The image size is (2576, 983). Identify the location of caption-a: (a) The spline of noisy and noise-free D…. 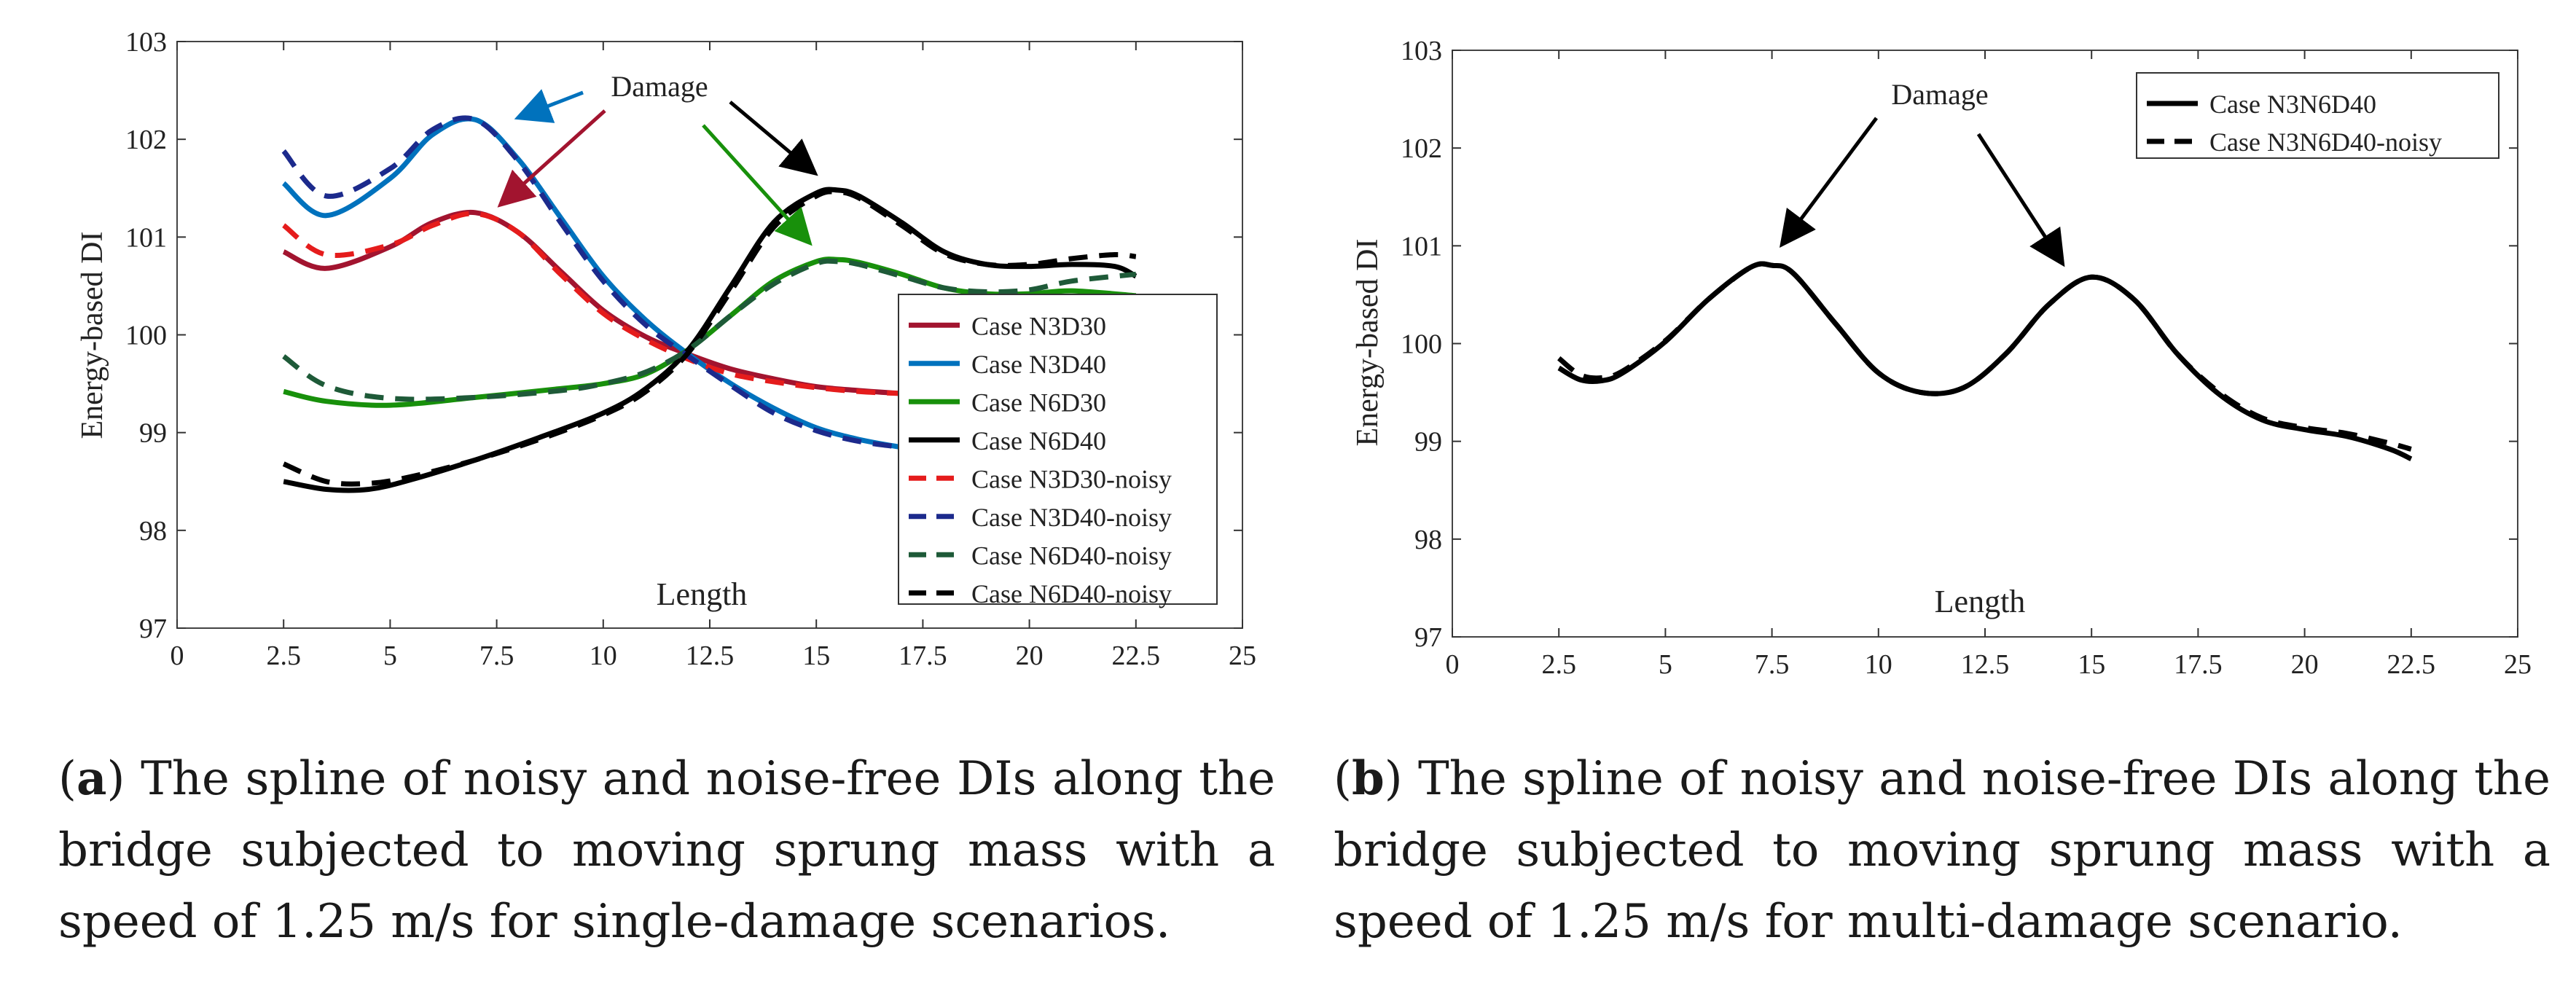
(666, 850).